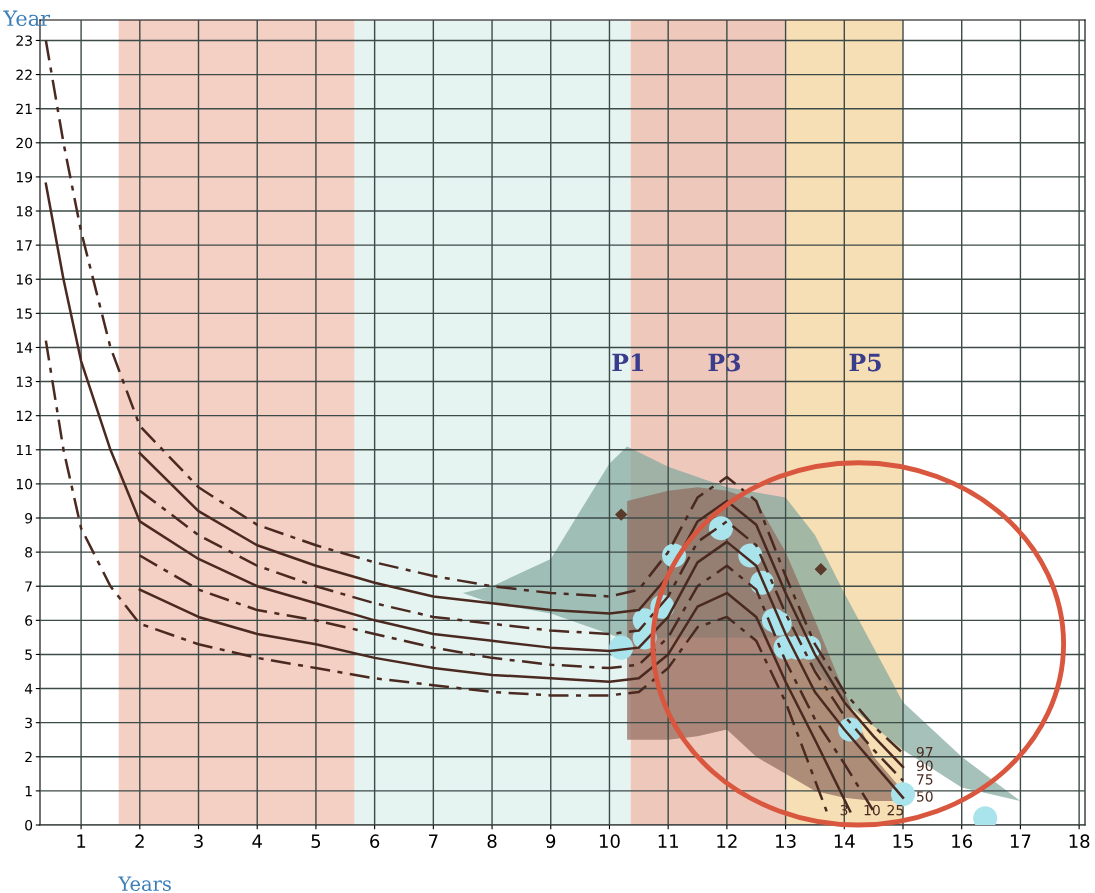 This screenshot has width=1095, height=893. Describe the element at coordinates (24, 415) in the screenshot. I see `y-tick-label: 12` at that location.